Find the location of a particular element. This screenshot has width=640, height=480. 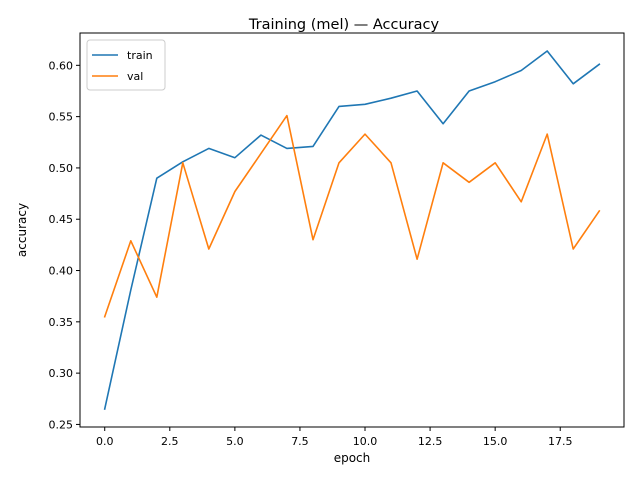

y-tick-label: 0.35 is located at coordinates (61, 322).